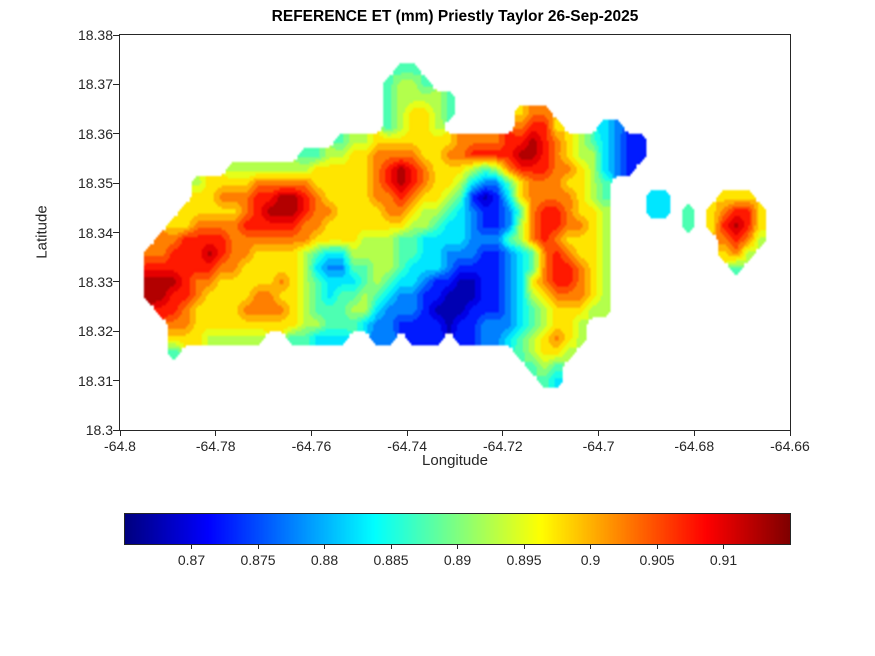 This screenshot has height=656, width=875. Describe the element at coordinates (391, 560) in the screenshot. I see `colorbar-tick-label: 0.885` at that location.